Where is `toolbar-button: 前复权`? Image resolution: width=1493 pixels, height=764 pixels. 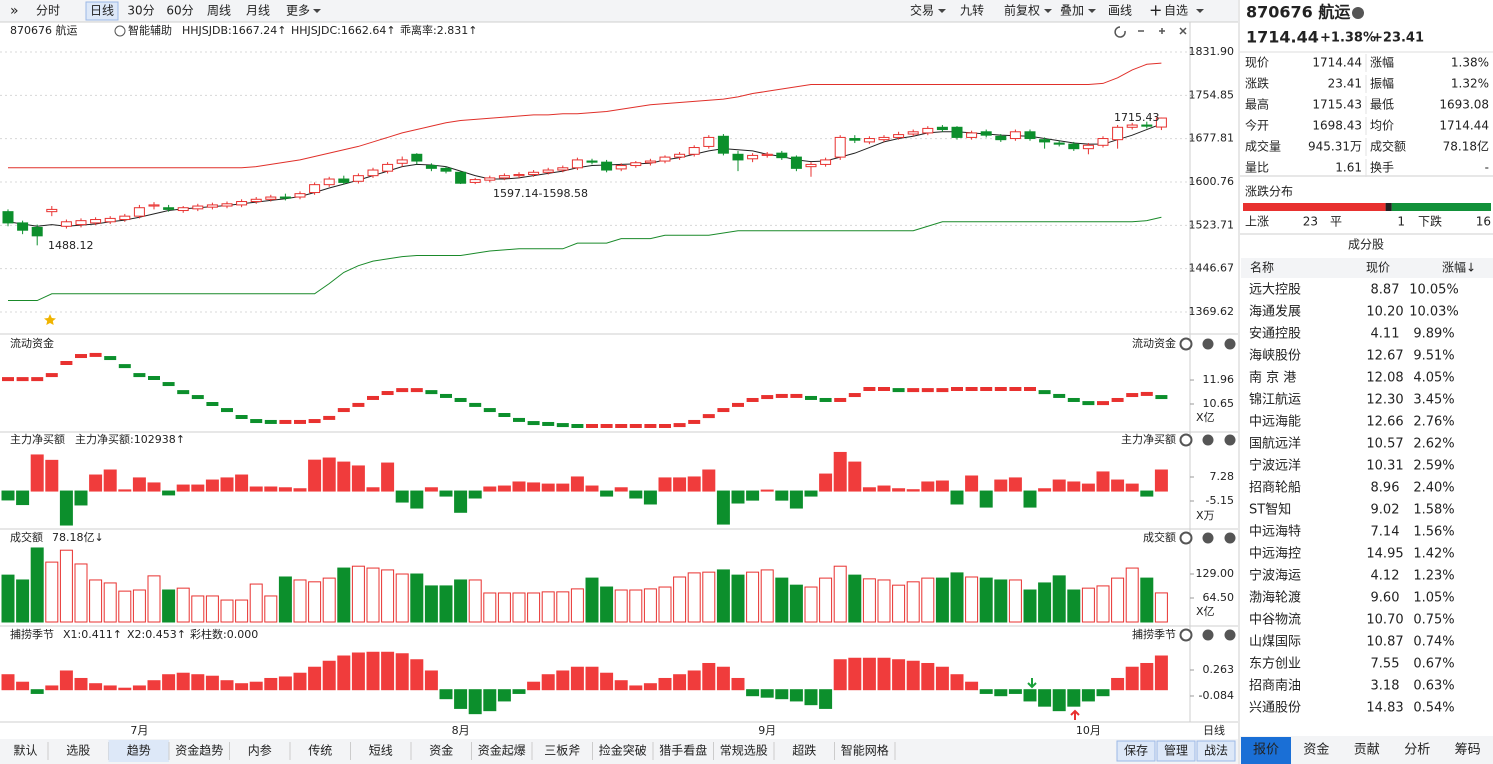 toolbar-button: 前复权 is located at coordinates (1022, 10).